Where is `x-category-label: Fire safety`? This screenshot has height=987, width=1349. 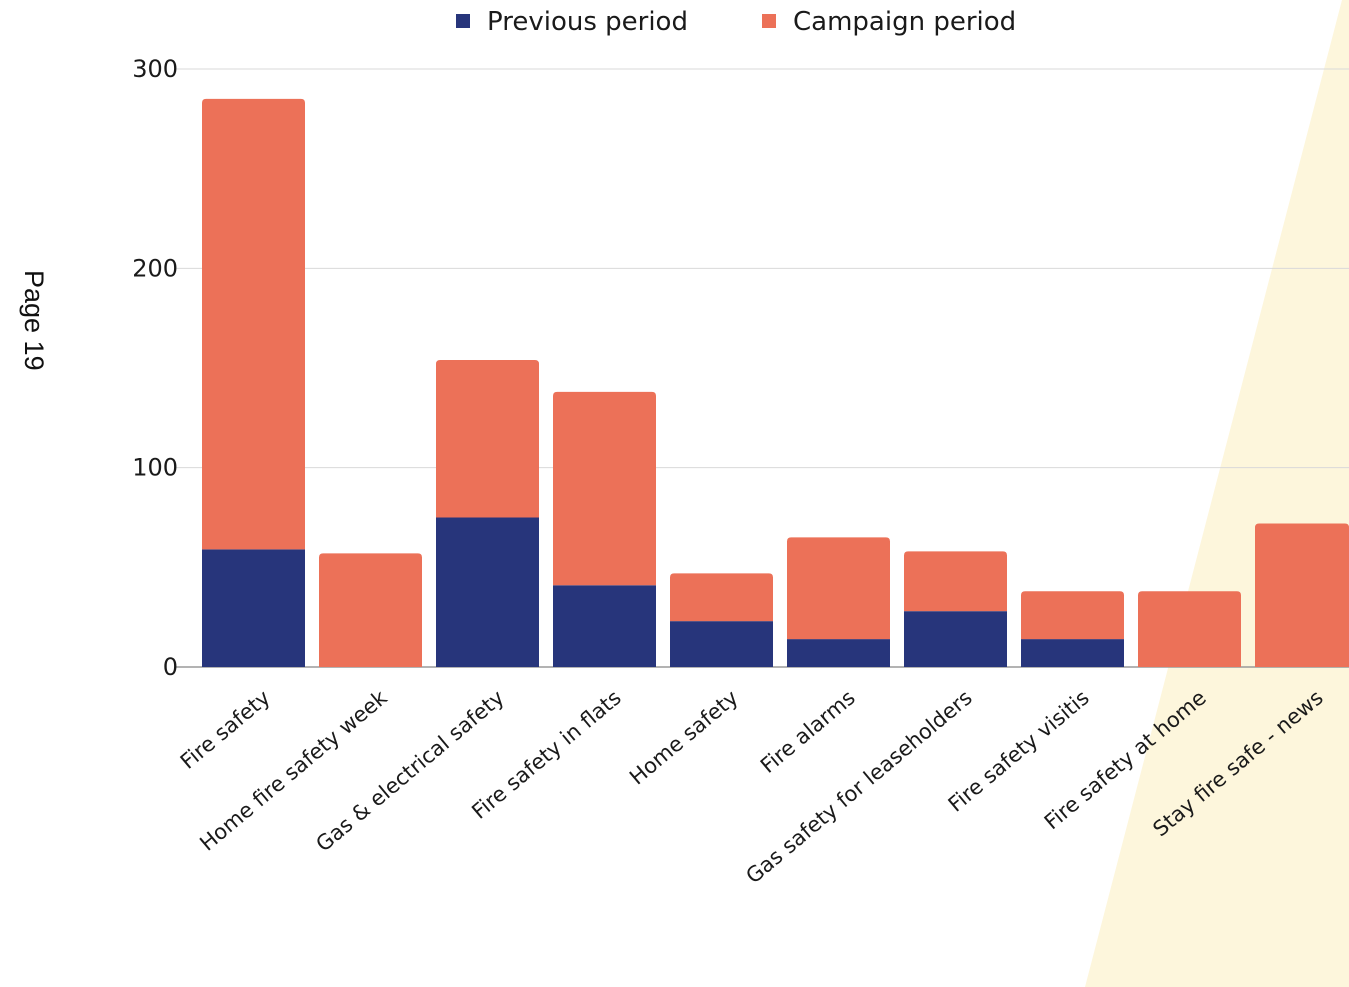 x-category-label: Fire safety is located at coordinates (225, 729).